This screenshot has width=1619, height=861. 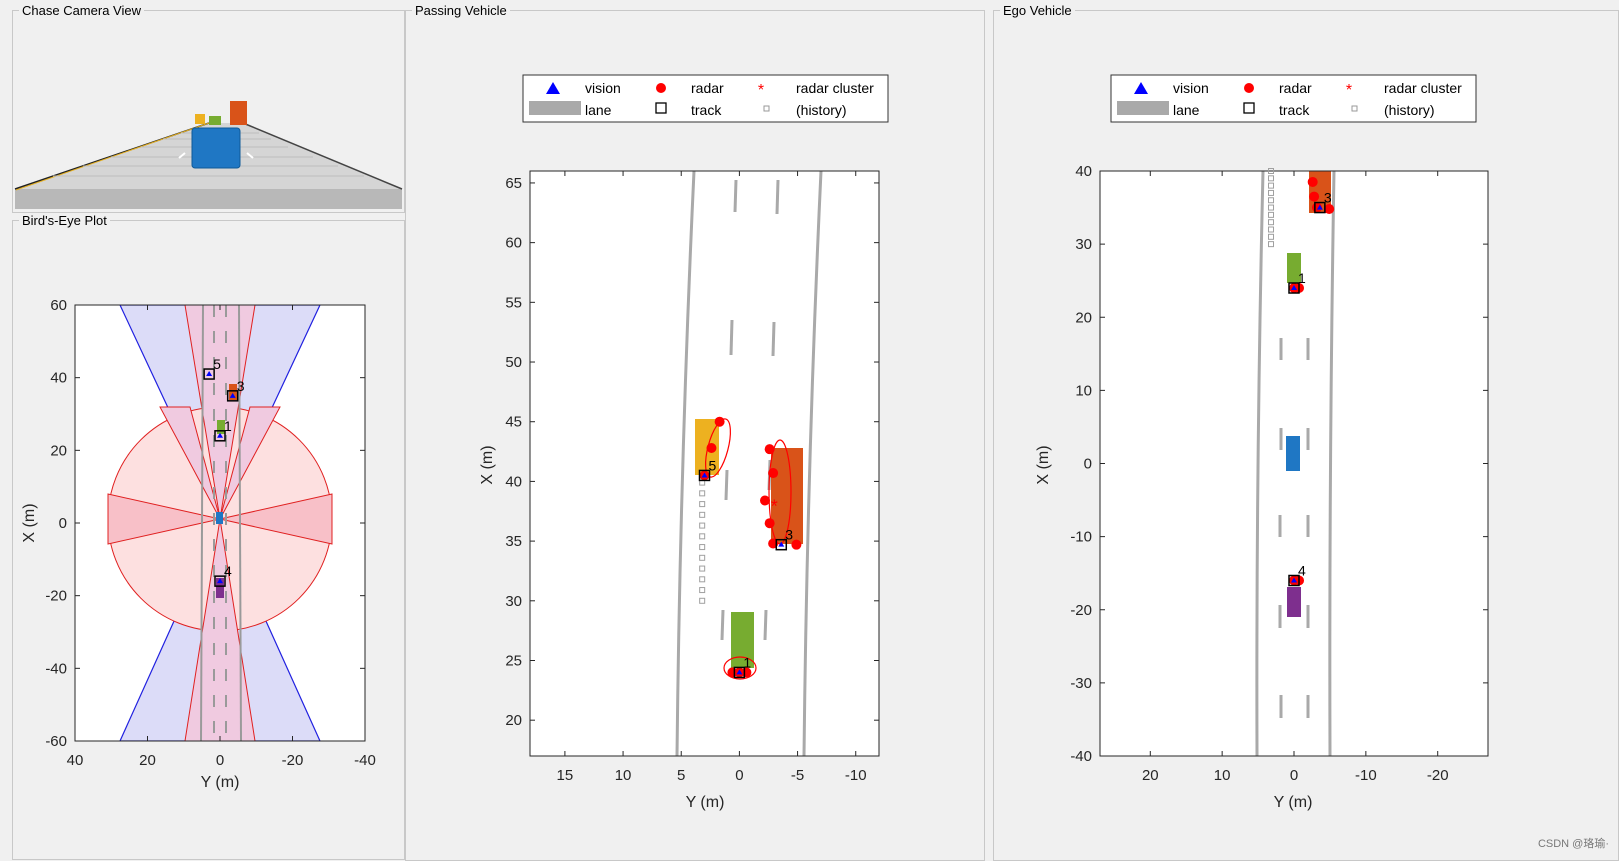 What do you see at coordinates (705, 802) in the screenshot?
I see `passing-xlabel: Y (m)` at bounding box center [705, 802].